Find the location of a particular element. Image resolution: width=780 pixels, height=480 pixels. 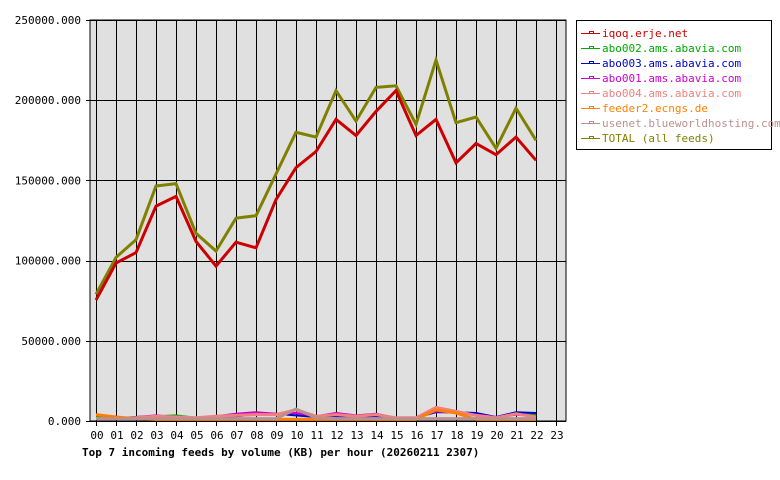

x-tick-label: 17 is located at coordinates (436, 435).